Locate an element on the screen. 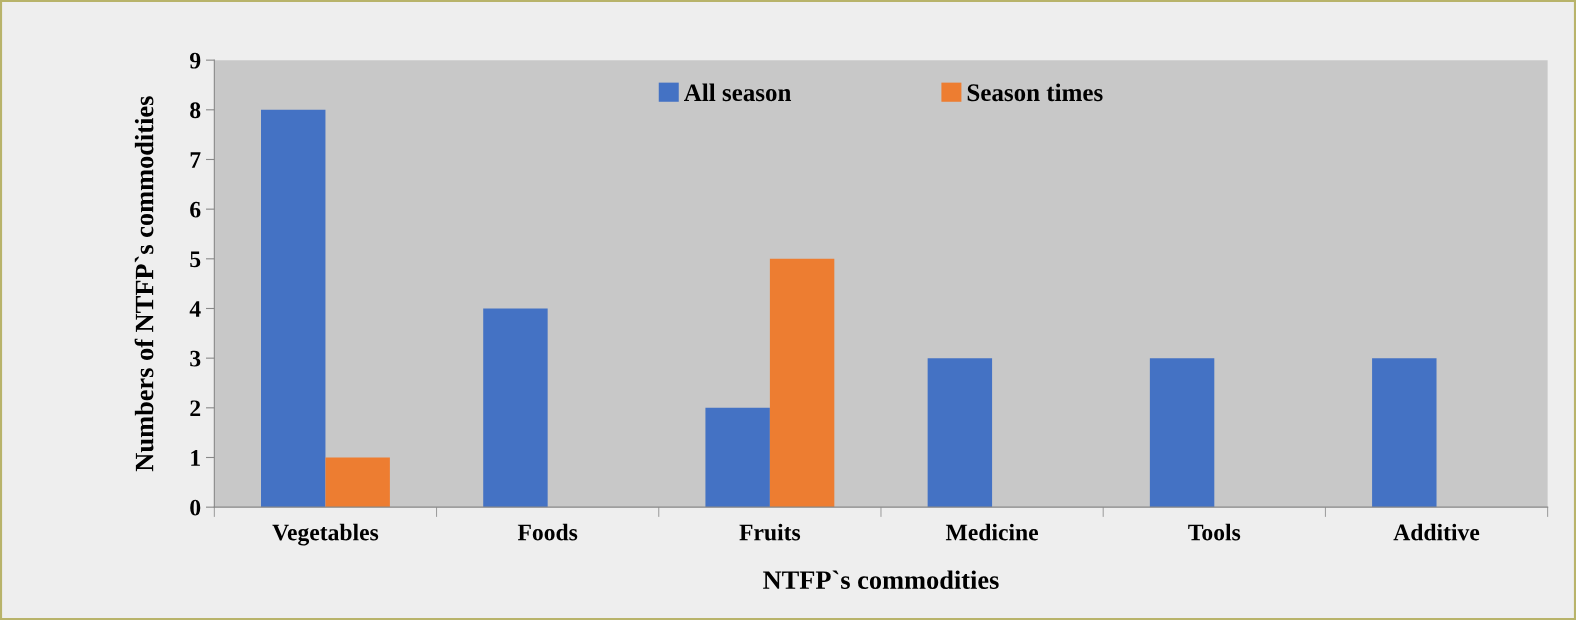 The image size is (1576, 620). x-tick-label: Foods is located at coordinates (547, 532).